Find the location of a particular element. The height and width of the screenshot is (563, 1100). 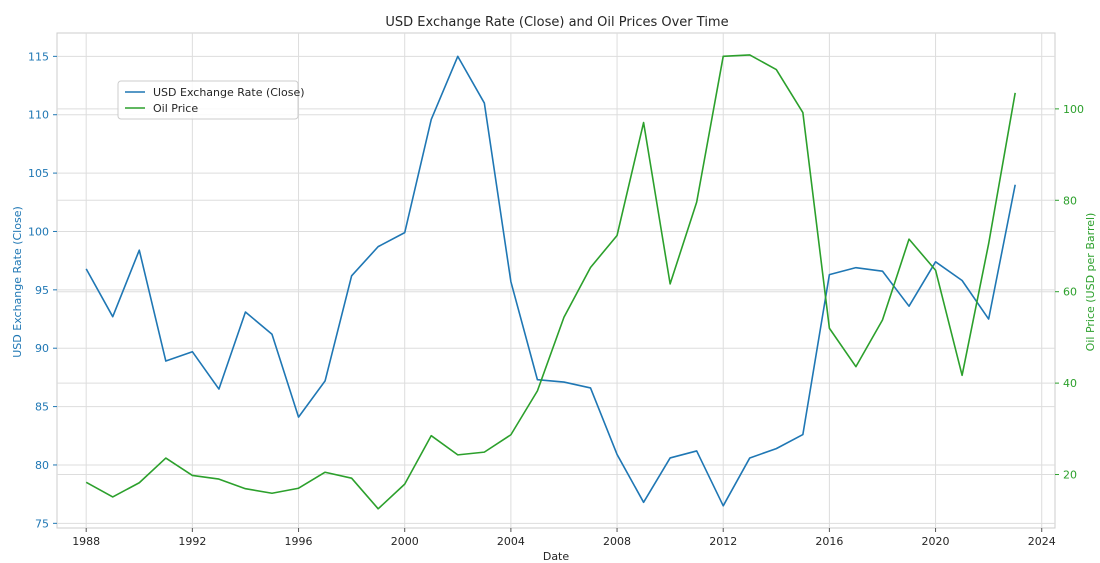

x-tick-label: 2024 is located at coordinates (1042, 541).